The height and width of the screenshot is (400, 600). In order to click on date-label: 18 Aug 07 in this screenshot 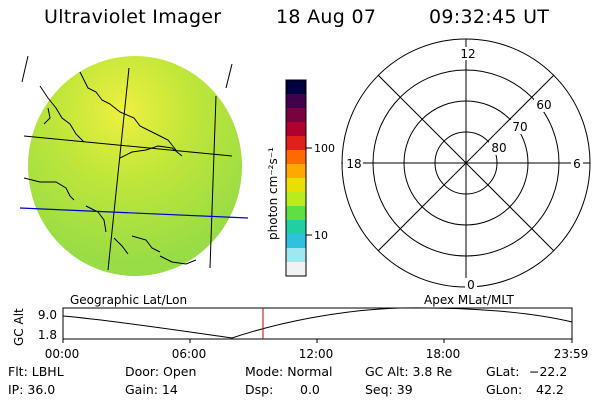, I will do `click(326, 17)`.